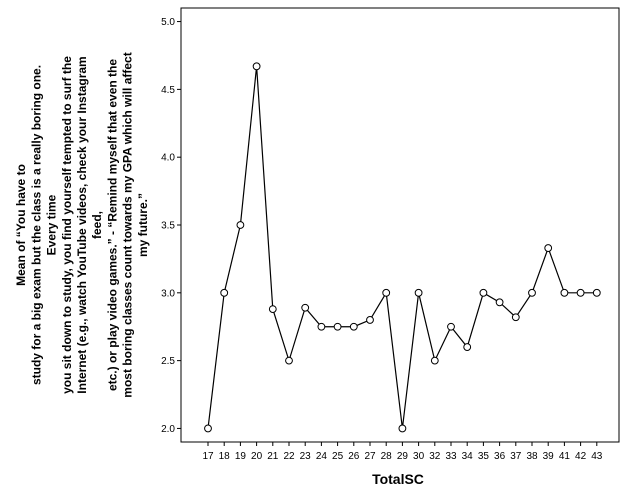 Image resolution: width=625 pixels, height=500 pixels. I want to click on x-tick-label: 42, so click(581, 456).